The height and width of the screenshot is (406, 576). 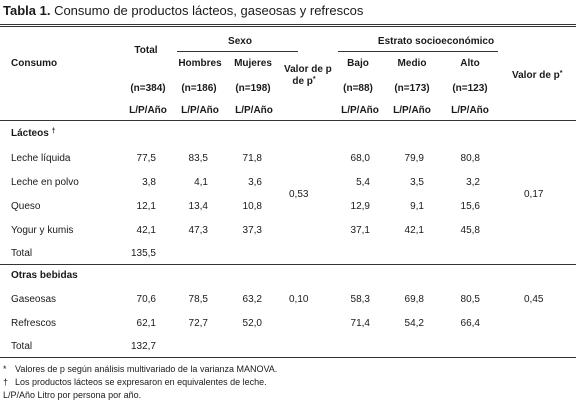 I want to click on cell-mujeres: 37,3, so click(x=252, y=230).